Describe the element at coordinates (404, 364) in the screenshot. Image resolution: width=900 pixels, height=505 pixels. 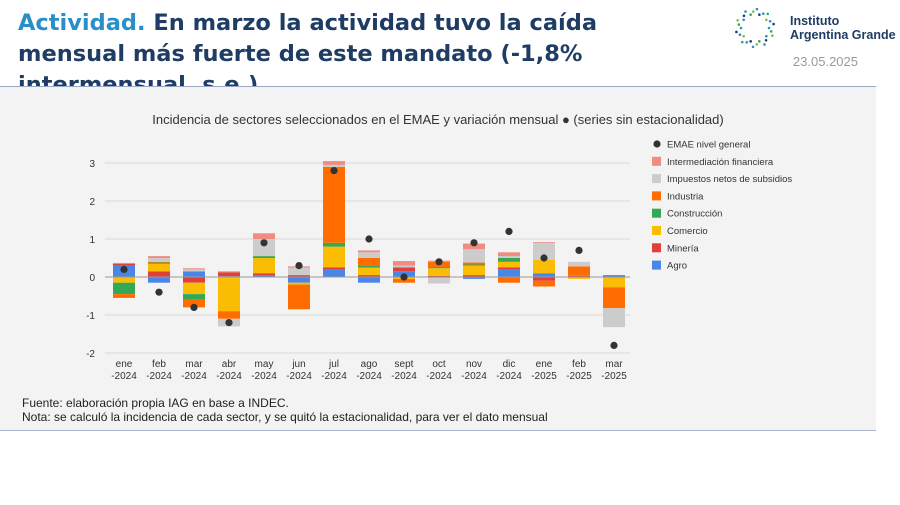
I see `x-tick-label: sept` at that location.